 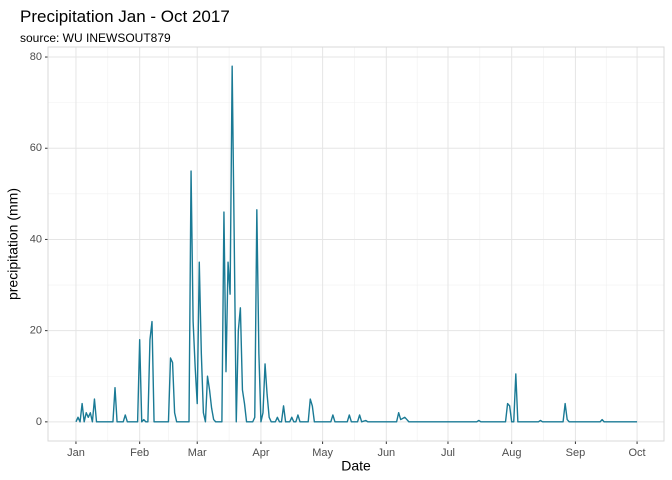 I want to click on chart-title: Precipitation Jan - Oct 2017, so click(x=125, y=16).